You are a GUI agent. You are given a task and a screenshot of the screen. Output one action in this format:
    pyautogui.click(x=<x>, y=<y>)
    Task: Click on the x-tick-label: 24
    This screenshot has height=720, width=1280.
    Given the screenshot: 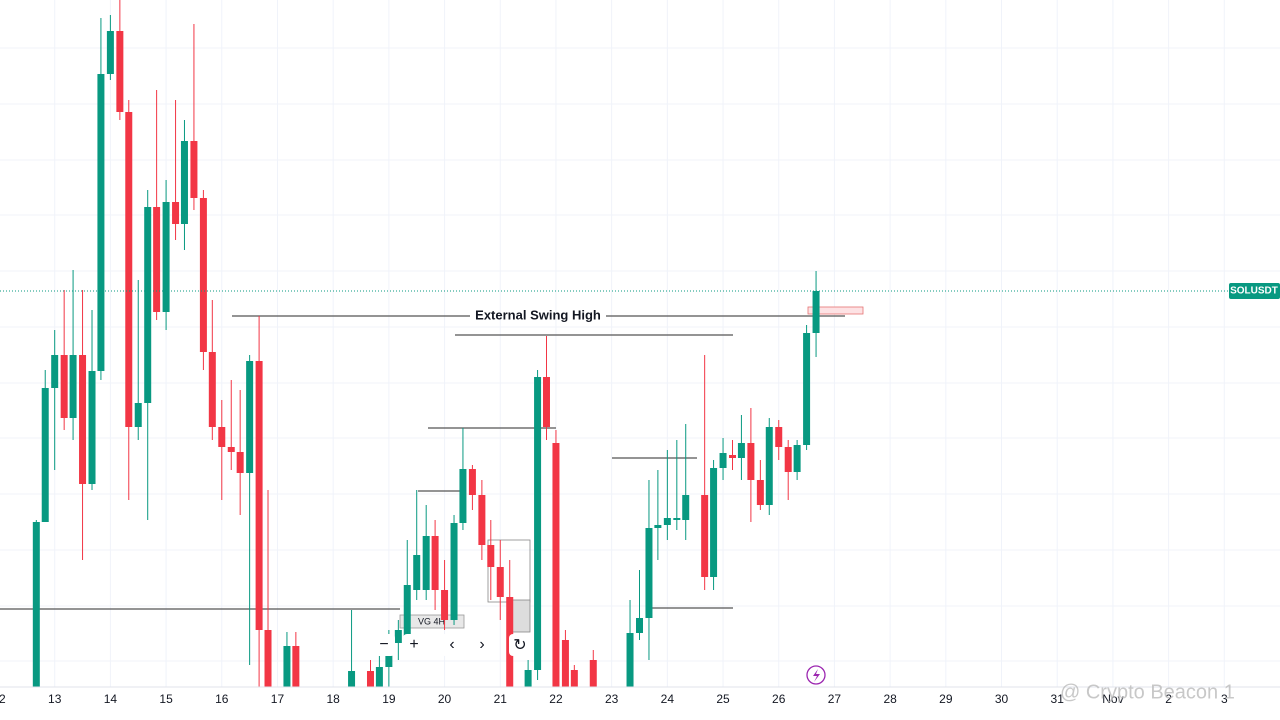 What is the action you would take?
    pyautogui.click(x=668, y=699)
    